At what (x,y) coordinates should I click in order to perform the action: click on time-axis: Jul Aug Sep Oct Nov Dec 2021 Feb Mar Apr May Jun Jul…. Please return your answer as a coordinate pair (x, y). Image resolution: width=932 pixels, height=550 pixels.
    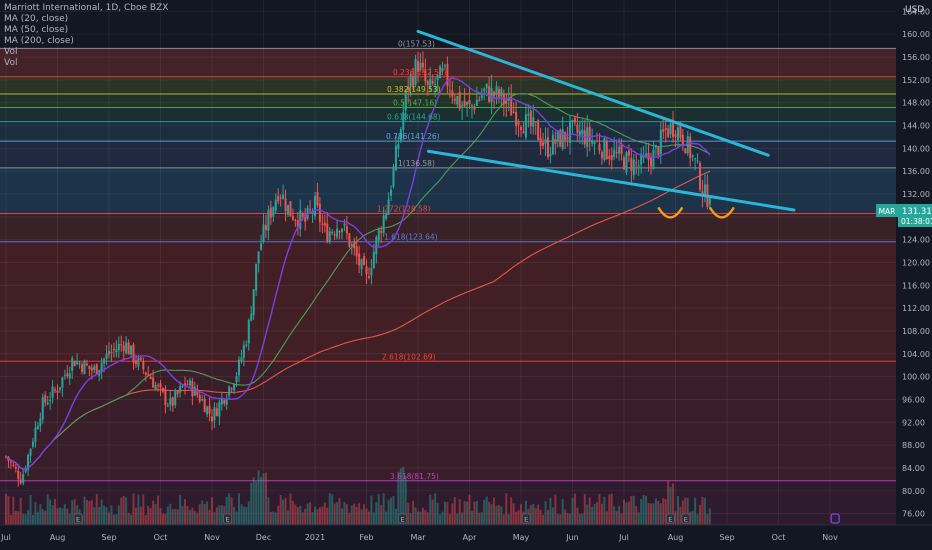
    Looking at the image, I should click on (419, 537).